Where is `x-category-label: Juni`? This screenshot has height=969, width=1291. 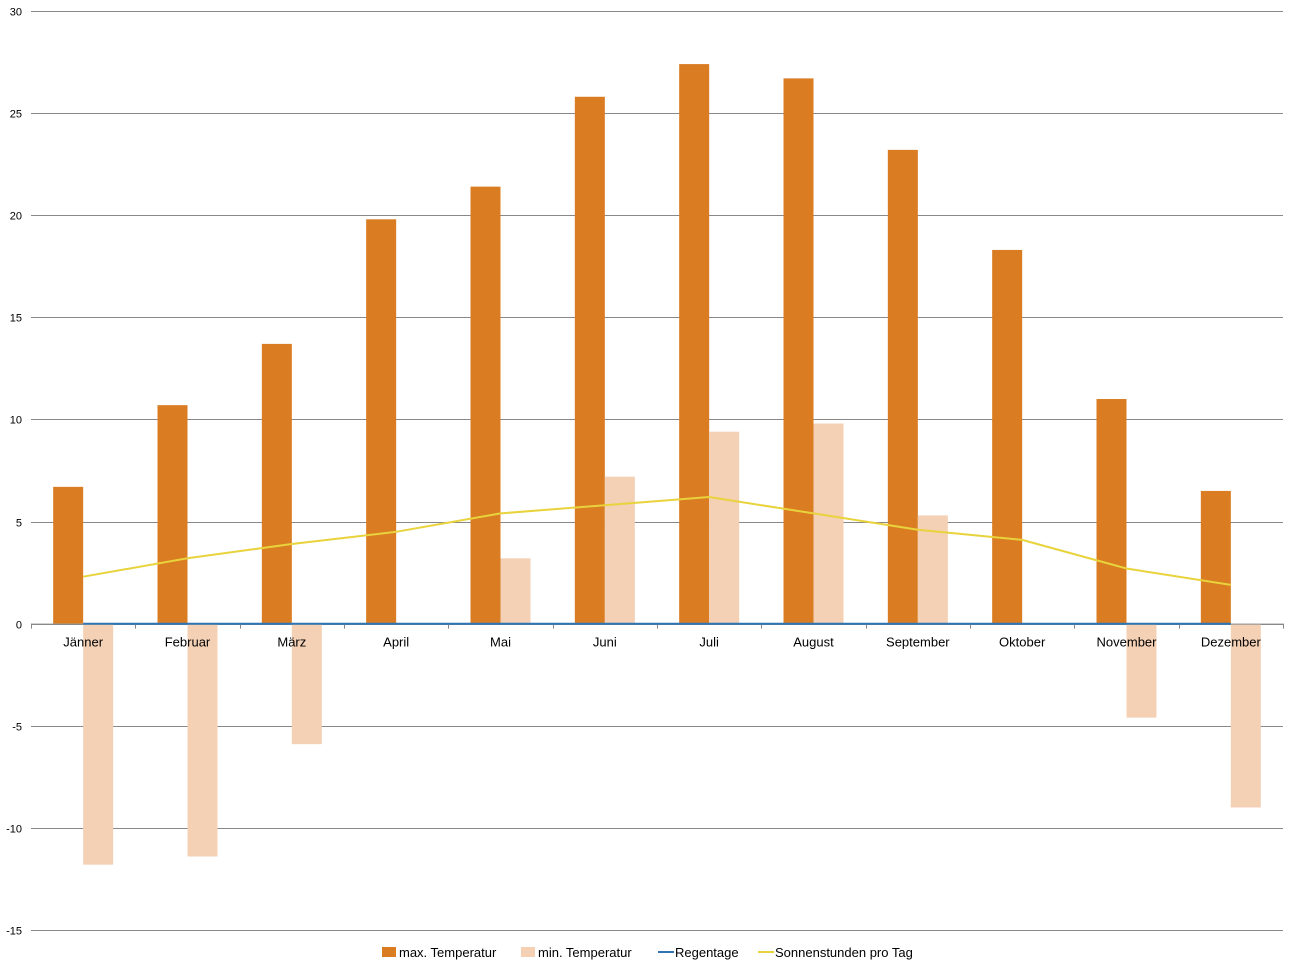
x-category-label: Juni is located at coordinates (605, 642).